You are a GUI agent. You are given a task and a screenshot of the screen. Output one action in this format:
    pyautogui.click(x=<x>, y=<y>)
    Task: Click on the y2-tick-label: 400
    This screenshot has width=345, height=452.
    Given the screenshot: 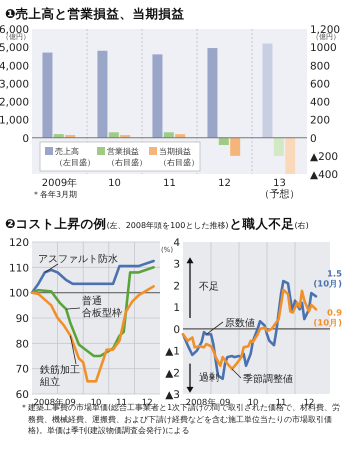 What is the action you would take?
    pyautogui.click(x=320, y=102)
    